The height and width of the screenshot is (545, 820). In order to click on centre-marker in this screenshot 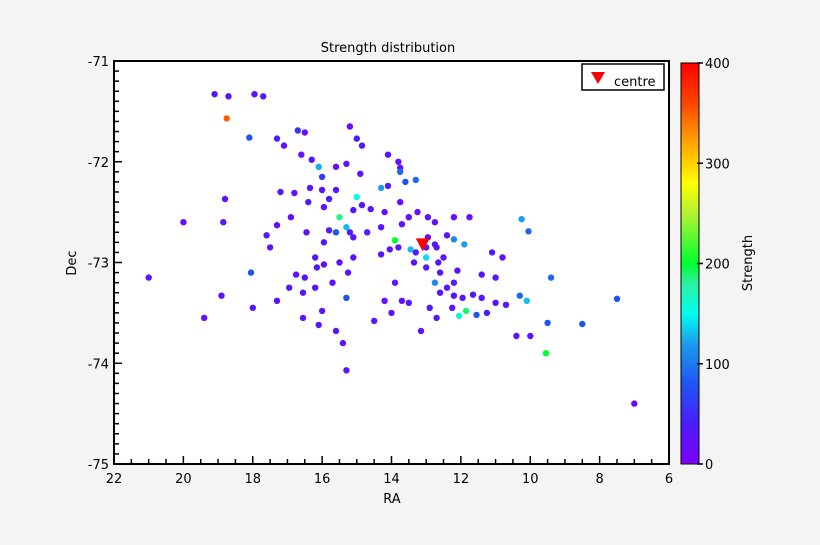, I will do `click(422, 245)`.